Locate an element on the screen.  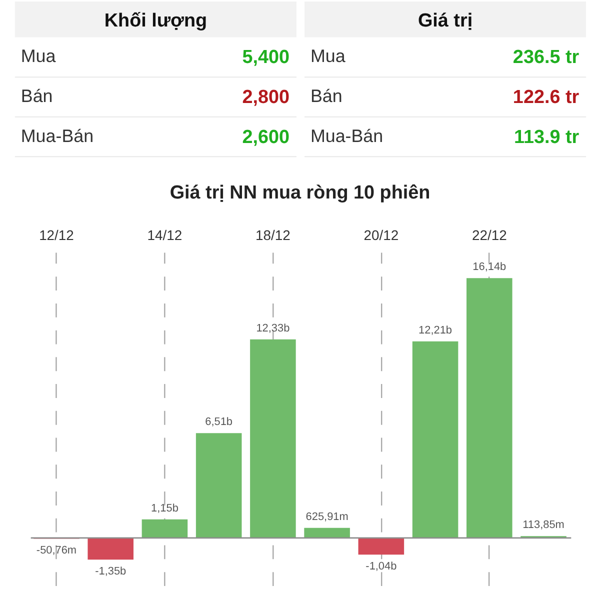
data-label: 1,15b is located at coordinates (164, 508).